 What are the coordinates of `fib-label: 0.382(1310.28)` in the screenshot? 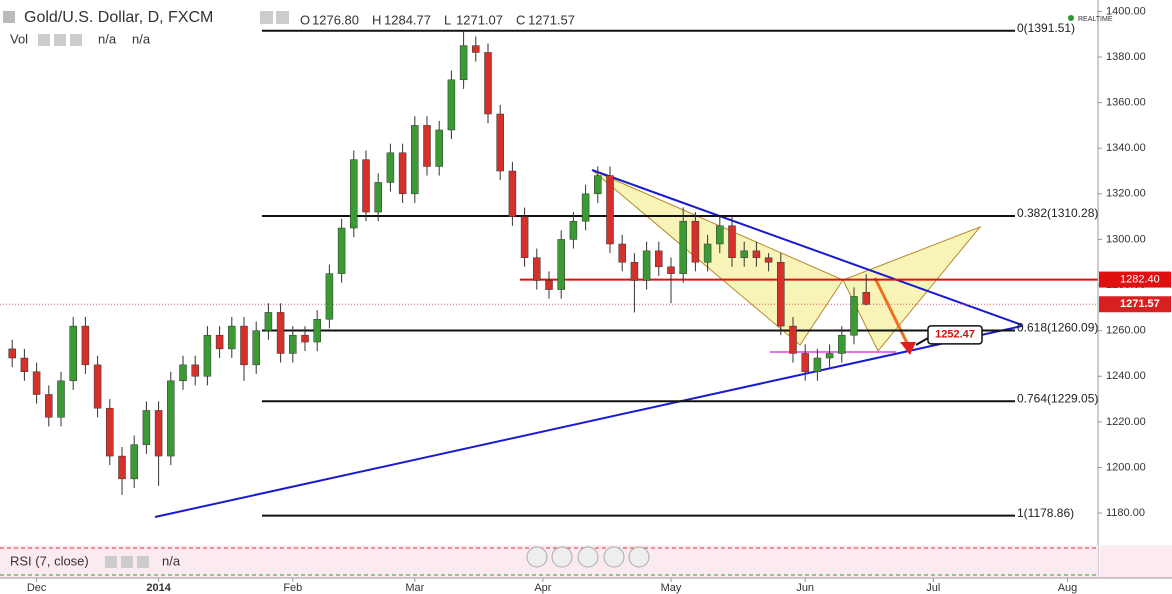 It's located at (1057, 213).